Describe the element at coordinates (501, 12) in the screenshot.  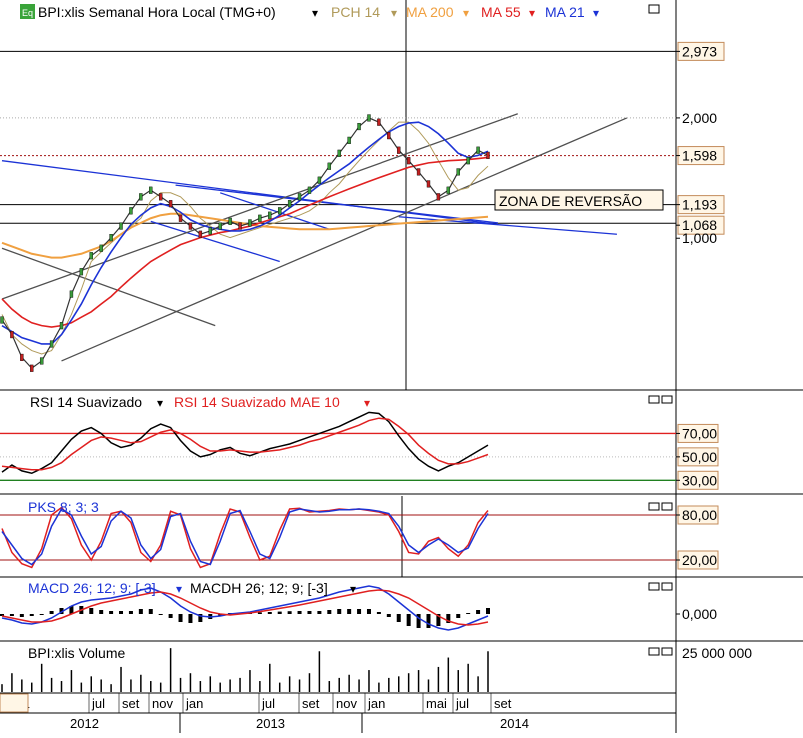
I see `legend-ma55: MA 55` at that location.